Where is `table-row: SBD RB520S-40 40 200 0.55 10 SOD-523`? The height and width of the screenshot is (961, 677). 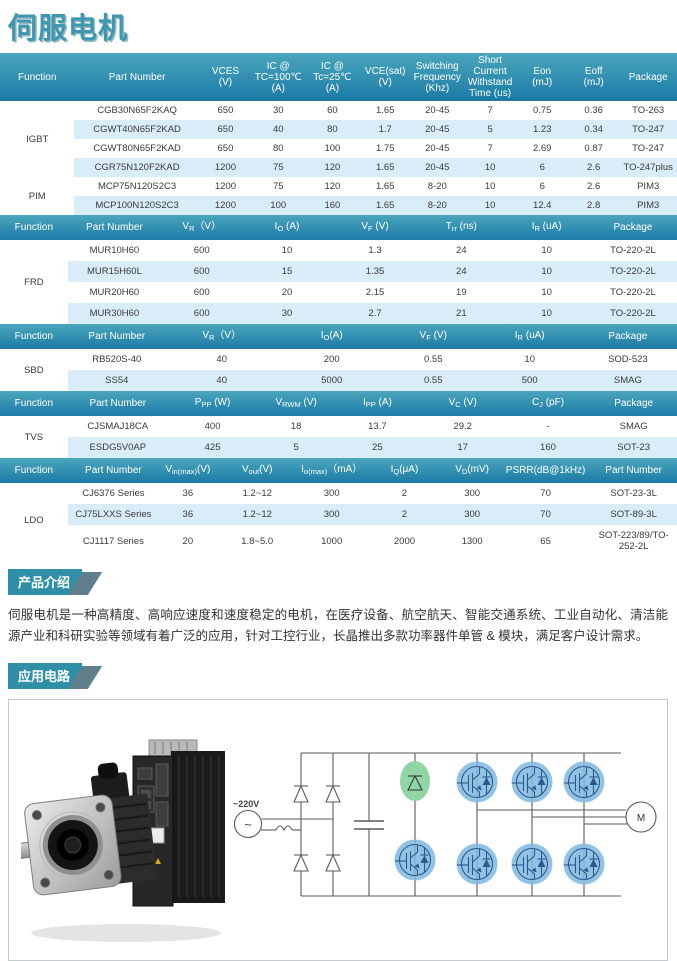 table-row: SBD RB520S-40 40 200 0.55 10 SOD-523 is located at coordinates (338, 370).